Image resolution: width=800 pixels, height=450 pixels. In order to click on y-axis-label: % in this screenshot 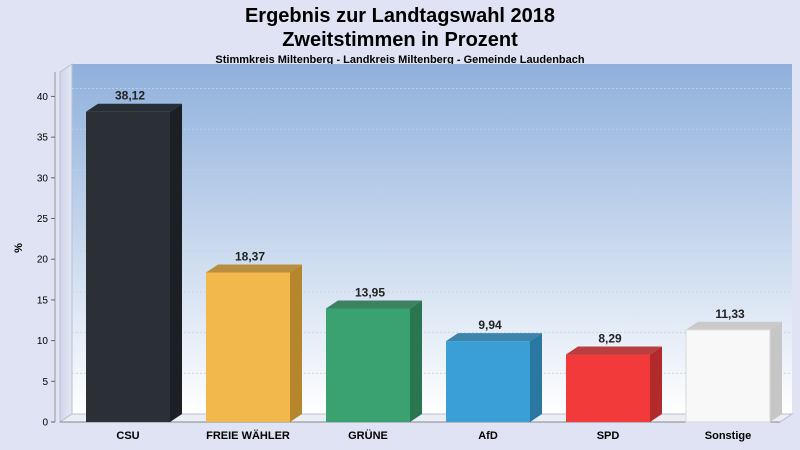, I will do `click(19, 248)`.